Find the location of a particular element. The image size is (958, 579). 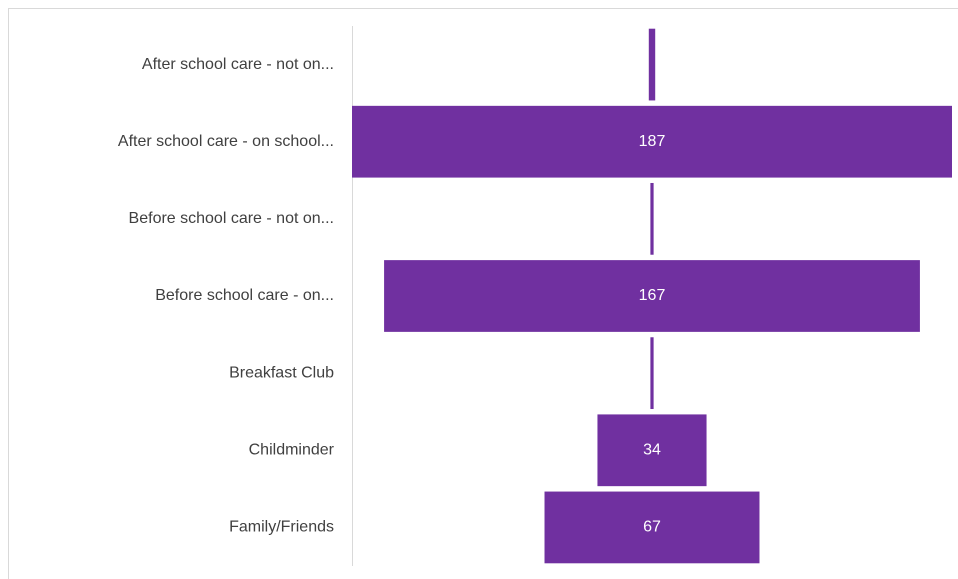

data-label: 187 is located at coordinates (652, 141).